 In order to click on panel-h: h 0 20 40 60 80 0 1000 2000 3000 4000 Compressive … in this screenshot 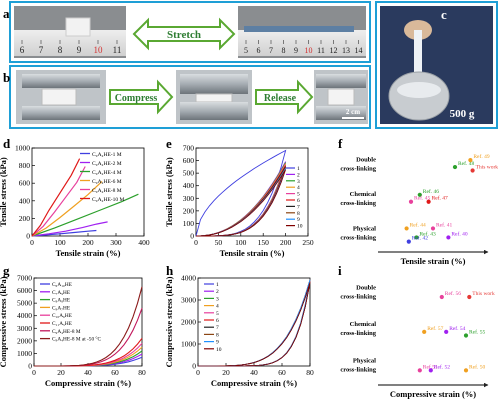, I will do `click(239, 325)`.